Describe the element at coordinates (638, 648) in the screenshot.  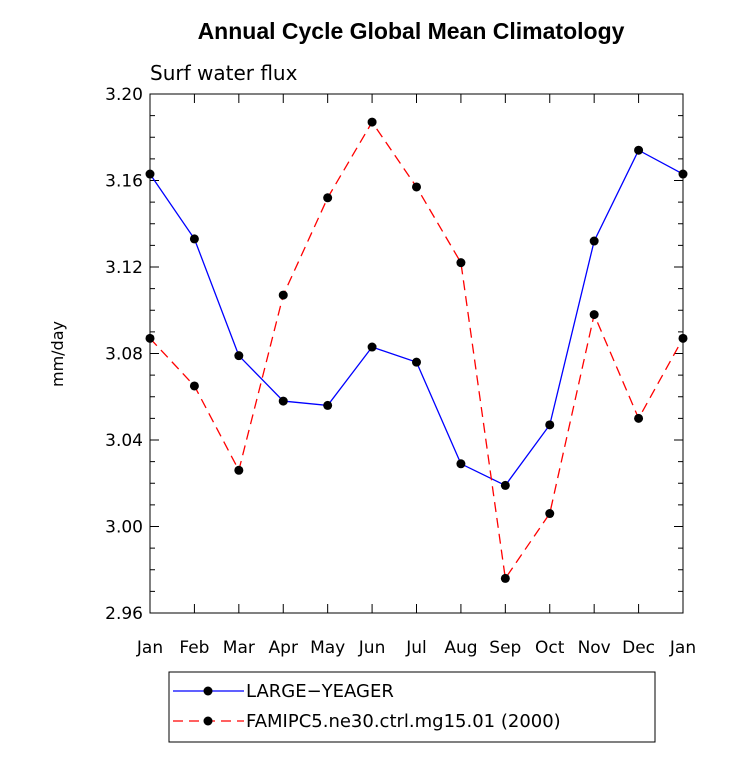
I see `x-tick-label: Dec` at that location.